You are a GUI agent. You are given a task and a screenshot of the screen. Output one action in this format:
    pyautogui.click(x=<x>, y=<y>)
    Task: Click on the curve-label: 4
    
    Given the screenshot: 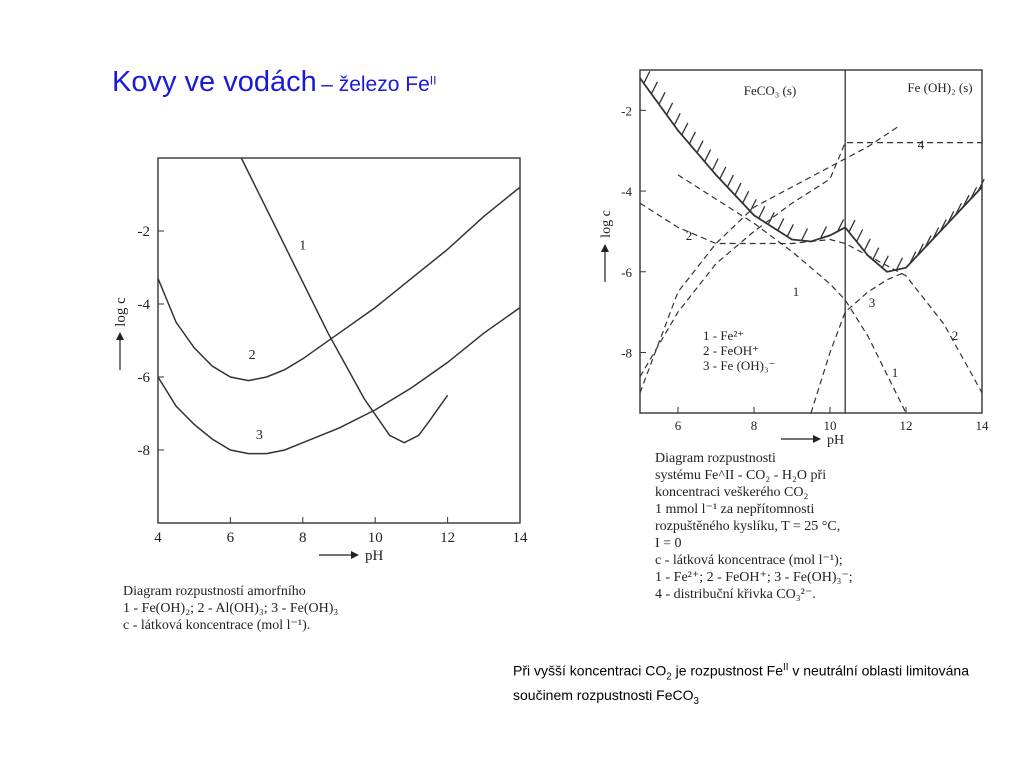 What is the action you would take?
    pyautogui.click(x=921, y=144)
    